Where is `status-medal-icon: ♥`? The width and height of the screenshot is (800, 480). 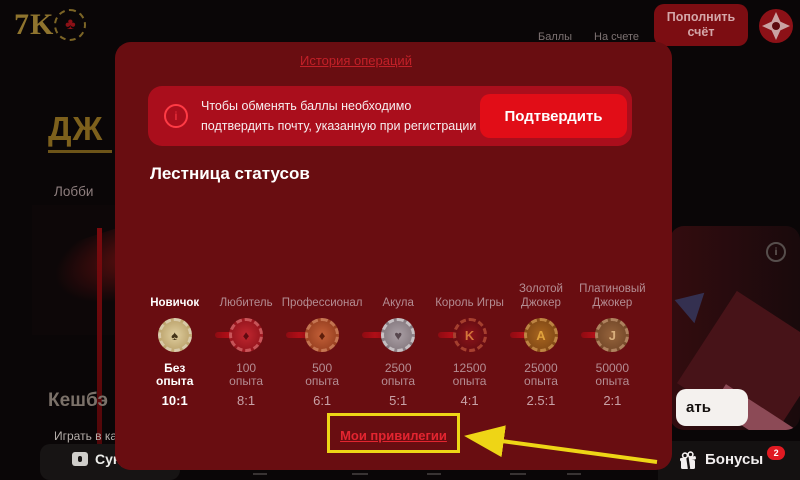
status-medal-icon: ♥ is located at coordinates (398, 335).